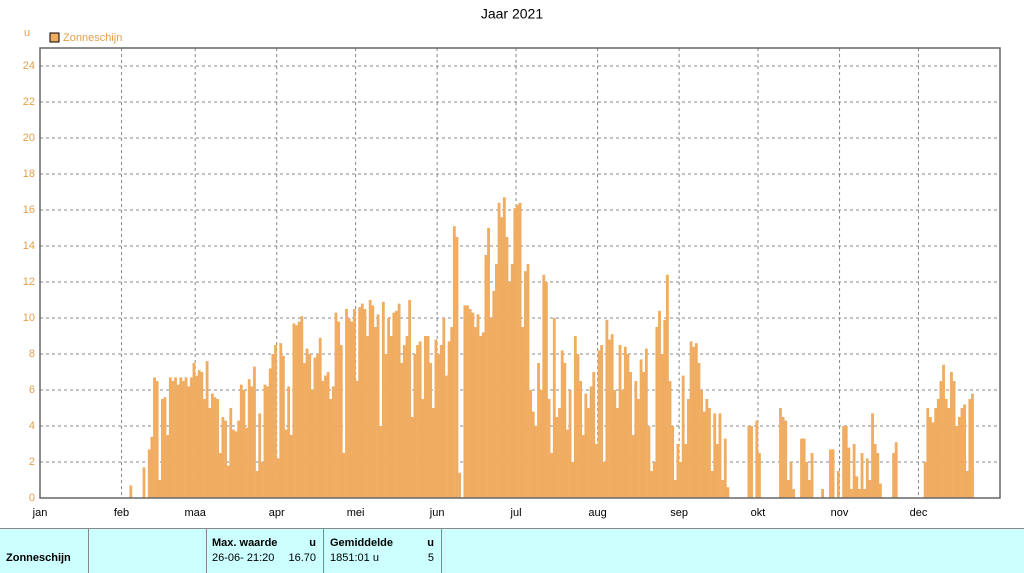 The height and width of the screenshot is (573, 1024). I want to click on x-tick-label: jun, so click(437, 513).